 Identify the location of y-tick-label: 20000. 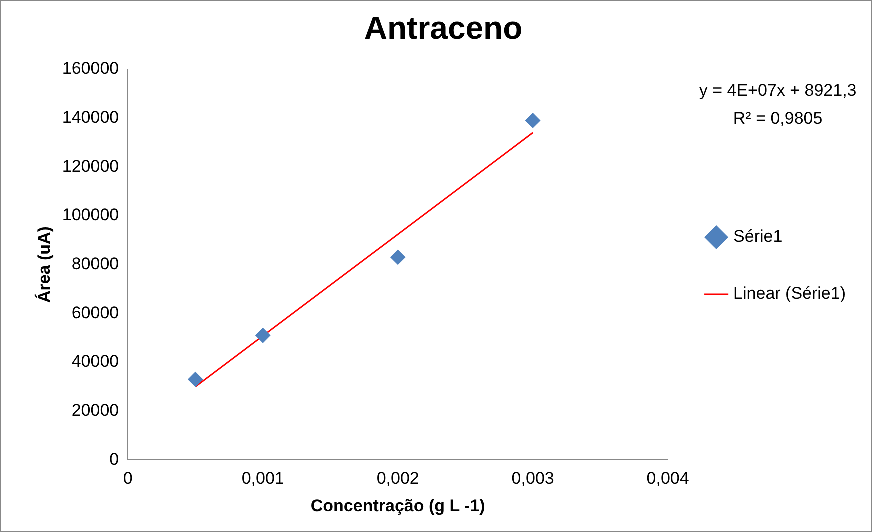
(96, 410).